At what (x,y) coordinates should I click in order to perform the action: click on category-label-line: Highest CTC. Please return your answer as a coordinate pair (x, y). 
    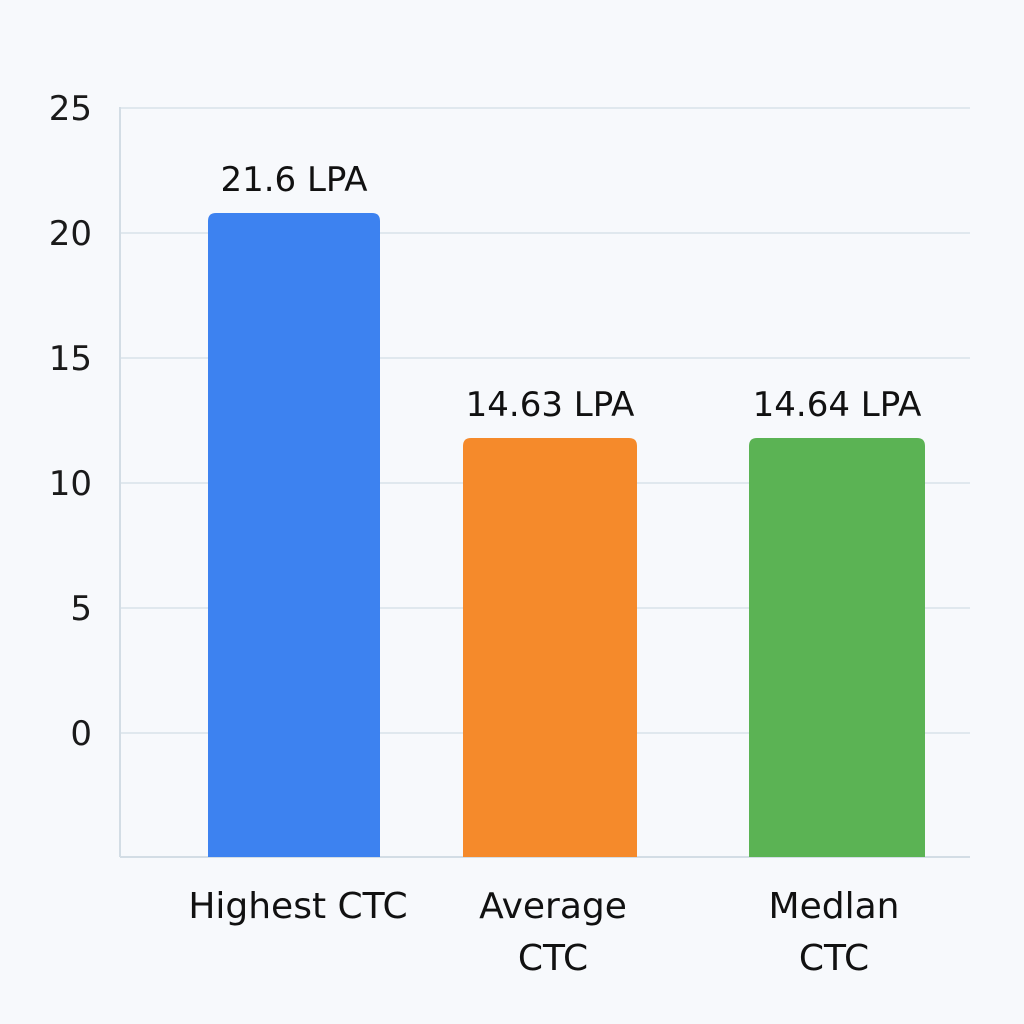
    Looking at the image, I should click on (297, 906).